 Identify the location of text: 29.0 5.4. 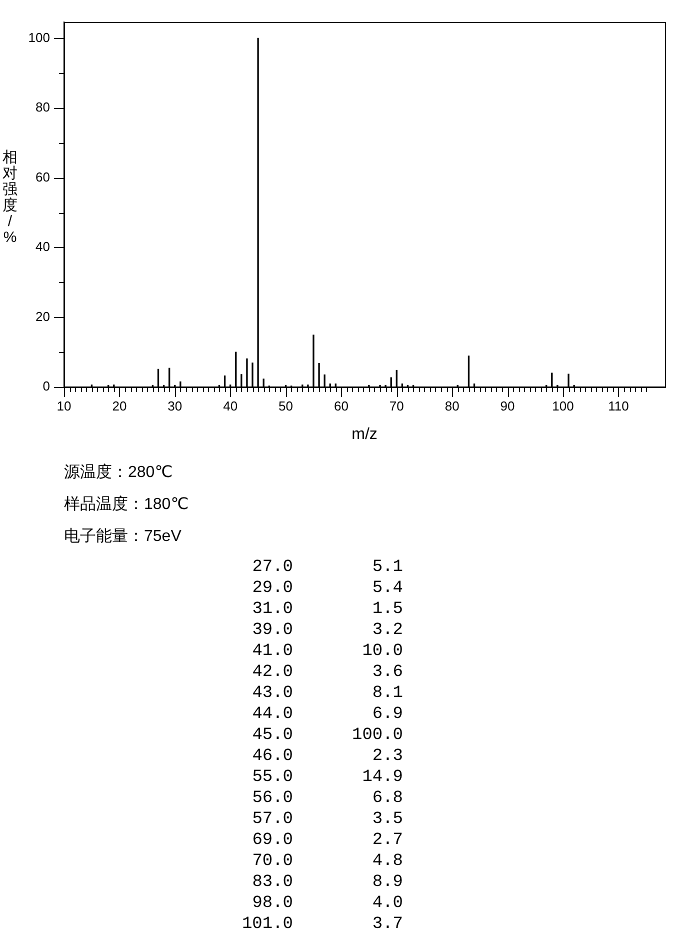
(327, 588).